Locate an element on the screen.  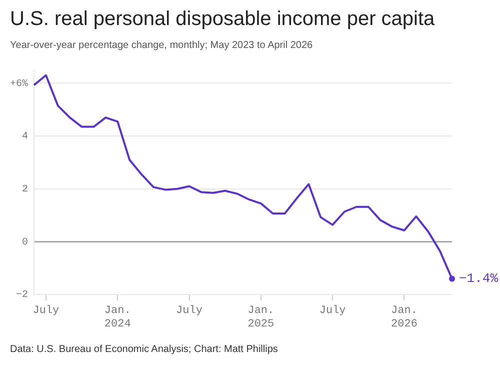
x-tick-label: Jan. 2026 is located at coordinates (404, 317).